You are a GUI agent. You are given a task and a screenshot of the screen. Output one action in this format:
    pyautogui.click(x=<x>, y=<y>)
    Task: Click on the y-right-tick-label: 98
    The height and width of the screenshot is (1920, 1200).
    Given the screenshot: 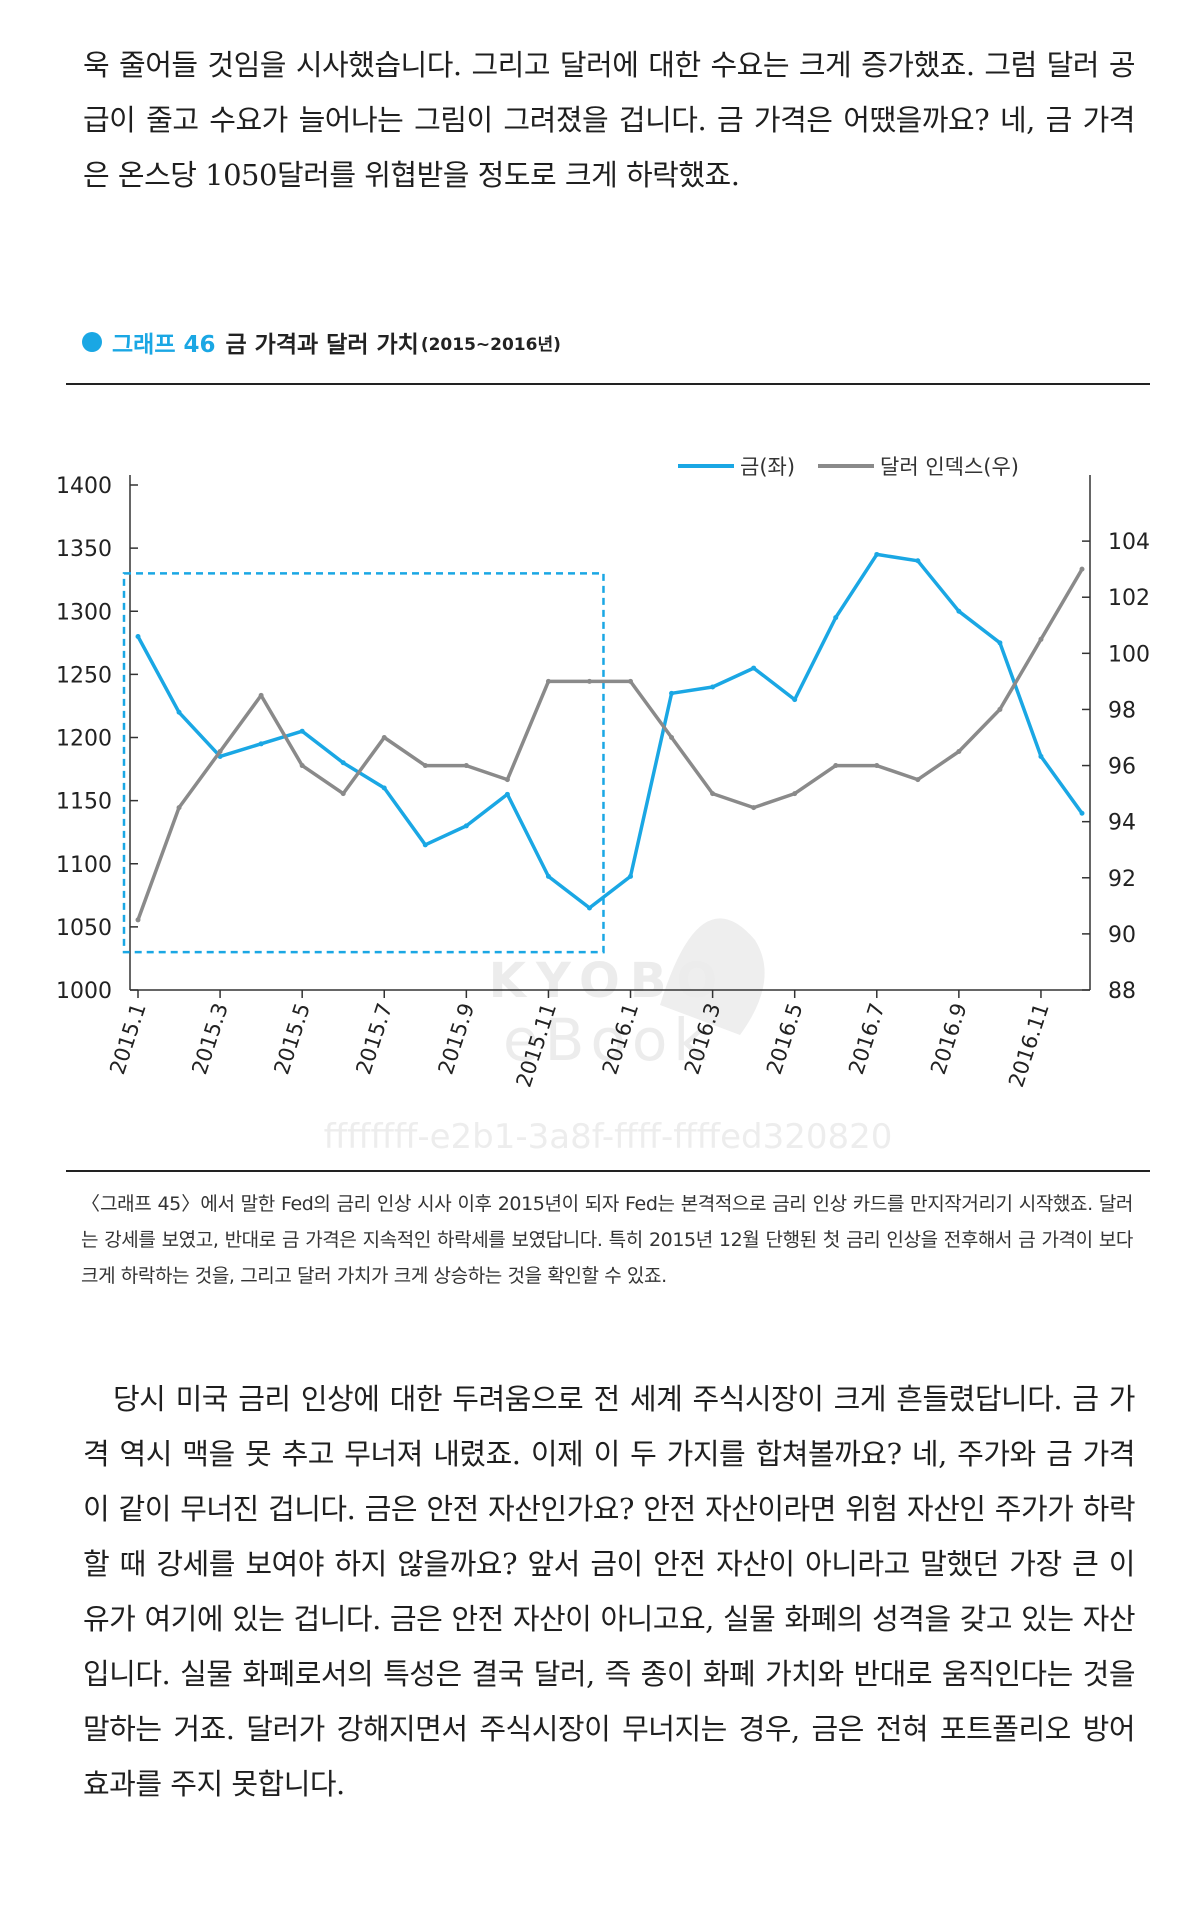 What is the action you would take?
    pyautogui.click(x=1122, y=710)
    